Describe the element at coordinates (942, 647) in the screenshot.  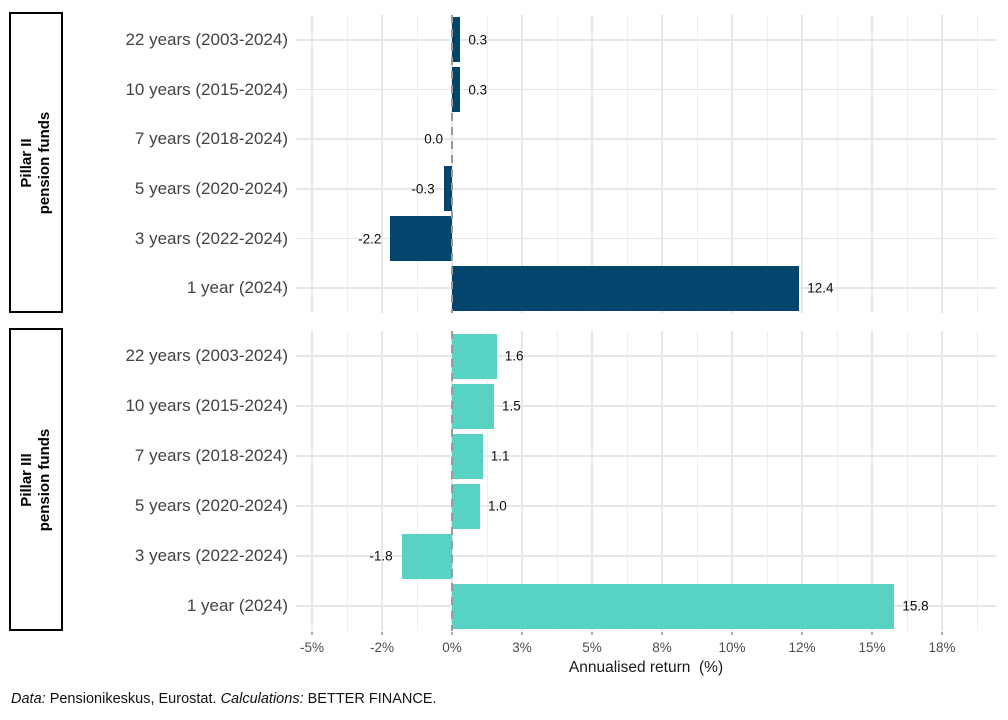
I see `x-axis-tick-label: 18%` at that location.